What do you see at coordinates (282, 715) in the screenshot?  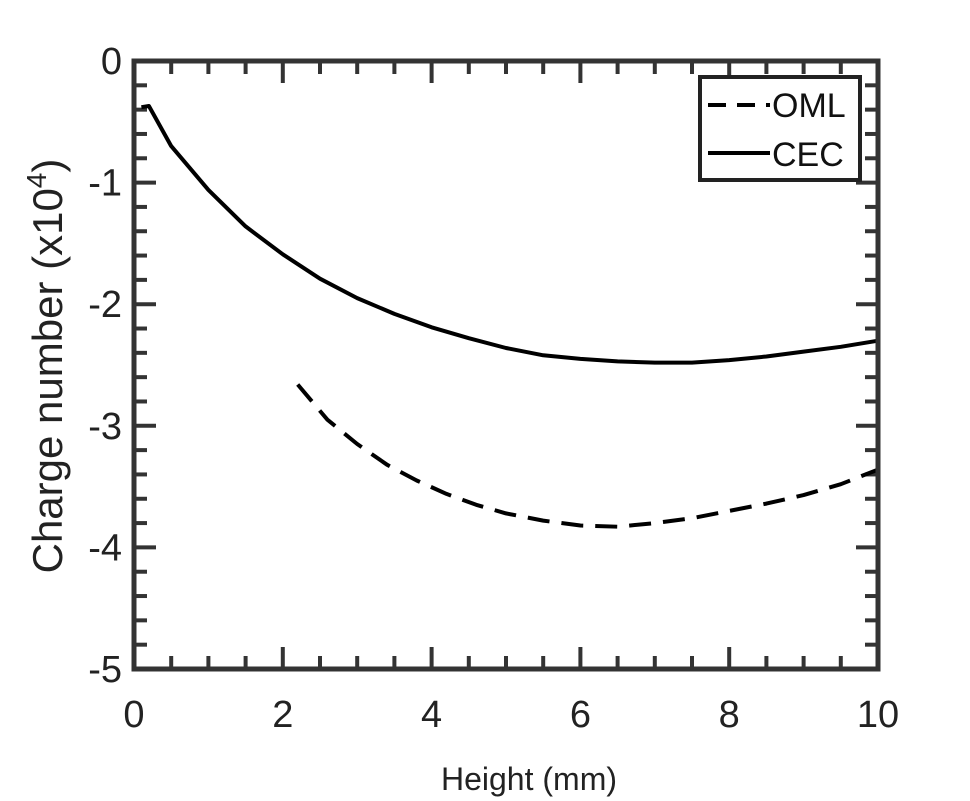 I see `x-tick-label: 2` at bounding box center [282, 715].